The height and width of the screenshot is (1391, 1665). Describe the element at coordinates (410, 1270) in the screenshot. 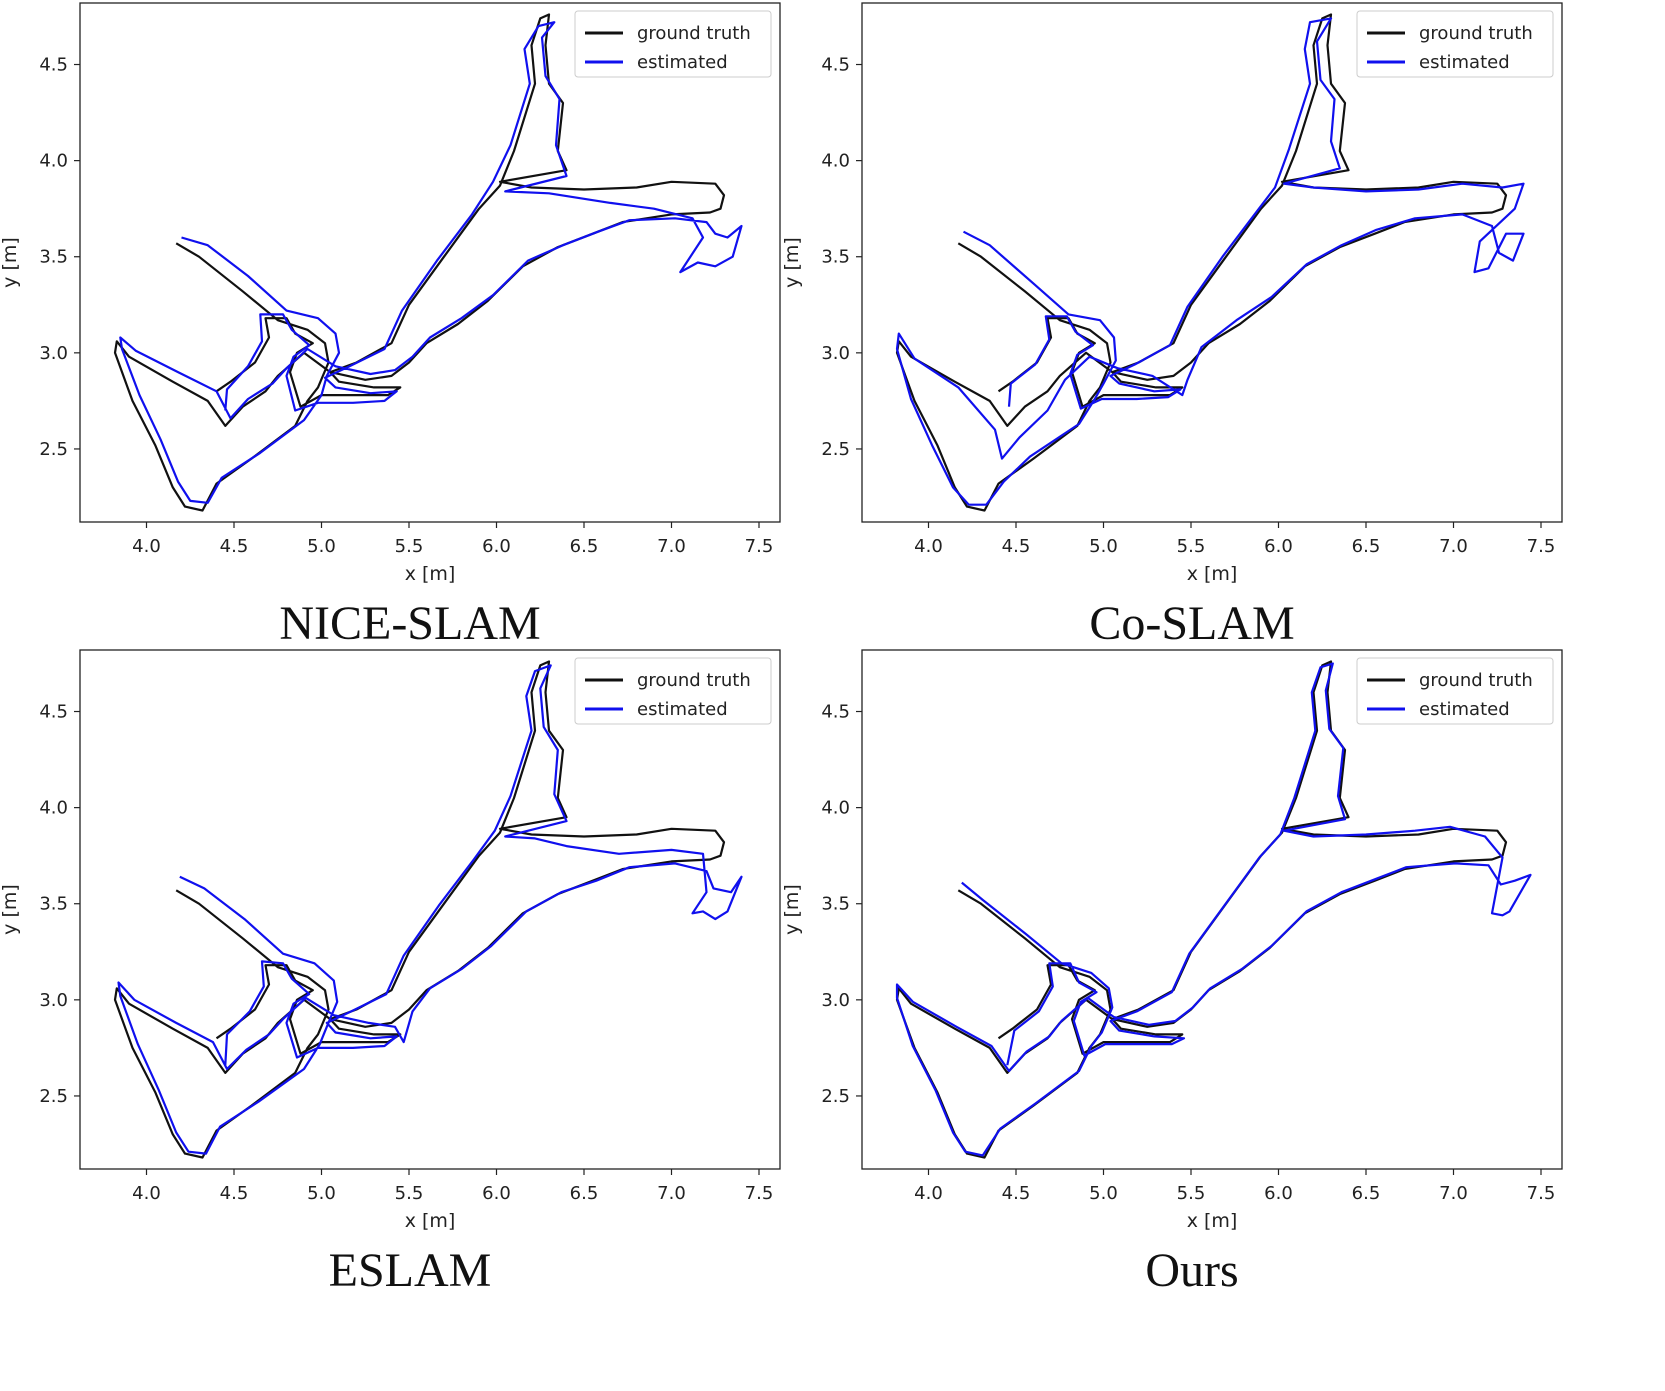

I see `panel-caption-eslam: ESLAM` at that location.